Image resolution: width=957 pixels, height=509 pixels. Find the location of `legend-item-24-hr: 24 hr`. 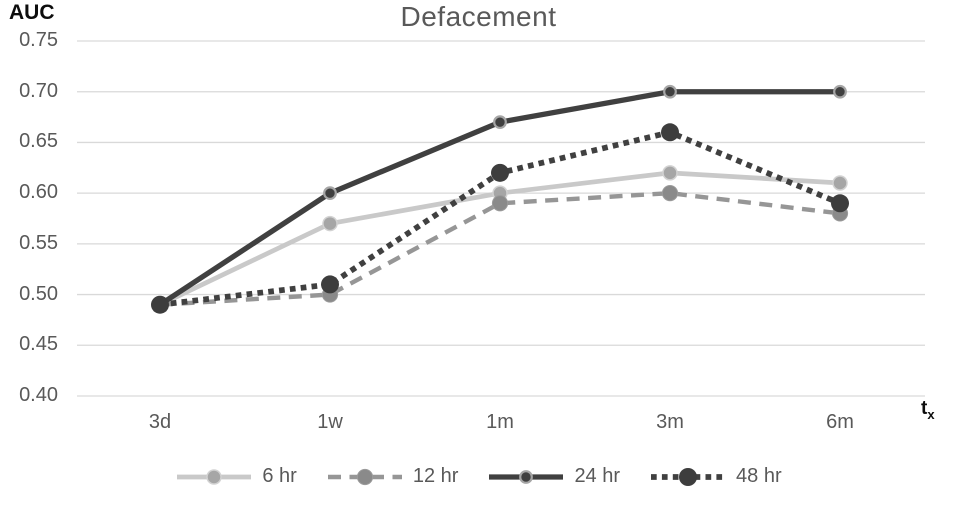

legend-item-24-hr: 24 hr is located at coordinates (553, 476).